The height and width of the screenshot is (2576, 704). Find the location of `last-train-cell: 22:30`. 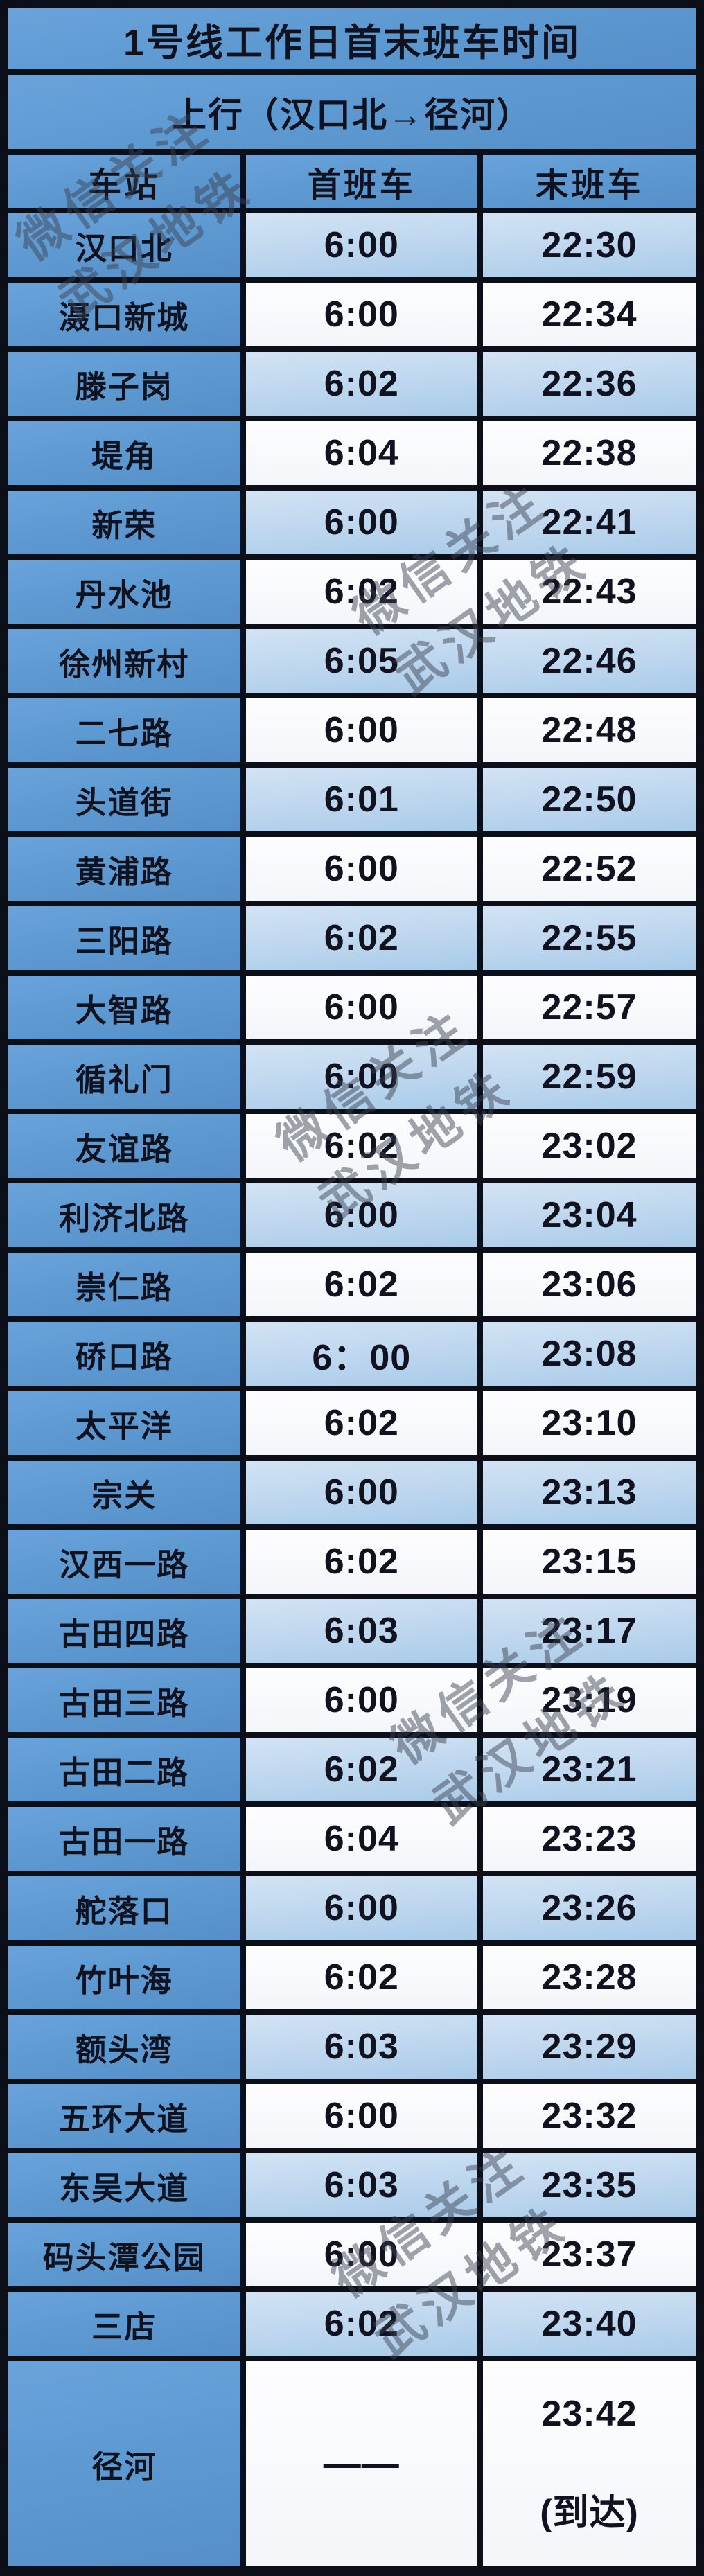

last-train-cell: 22:30 is located at coordinates (589, 245).